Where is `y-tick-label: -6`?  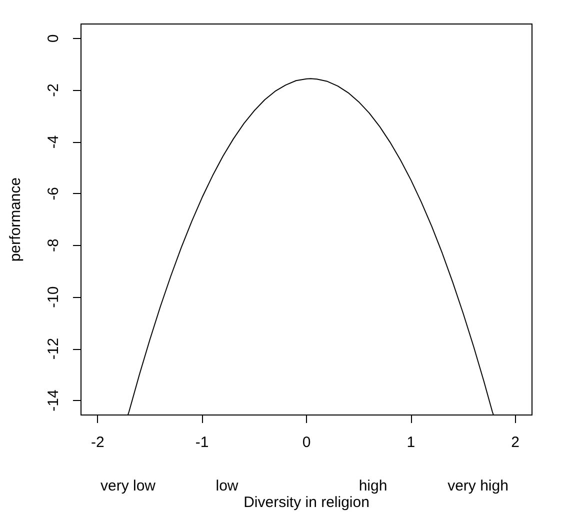 y-tick-label: -6 is located at coordinates (53, 193).